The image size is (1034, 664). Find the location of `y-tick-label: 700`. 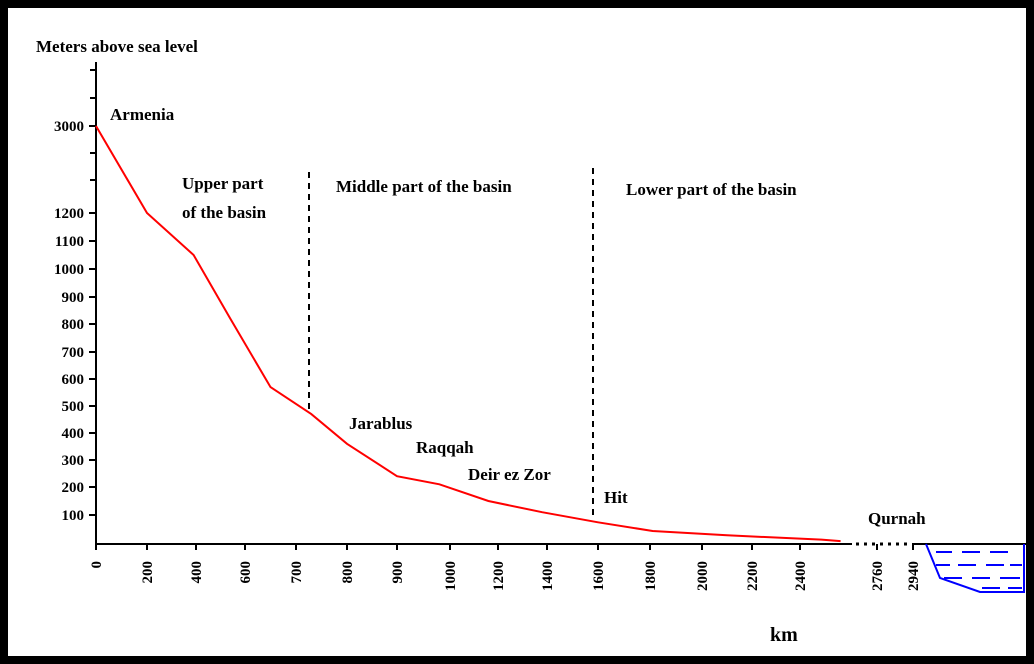

y-tick-label: 700 is located at coordinates (73, 353).